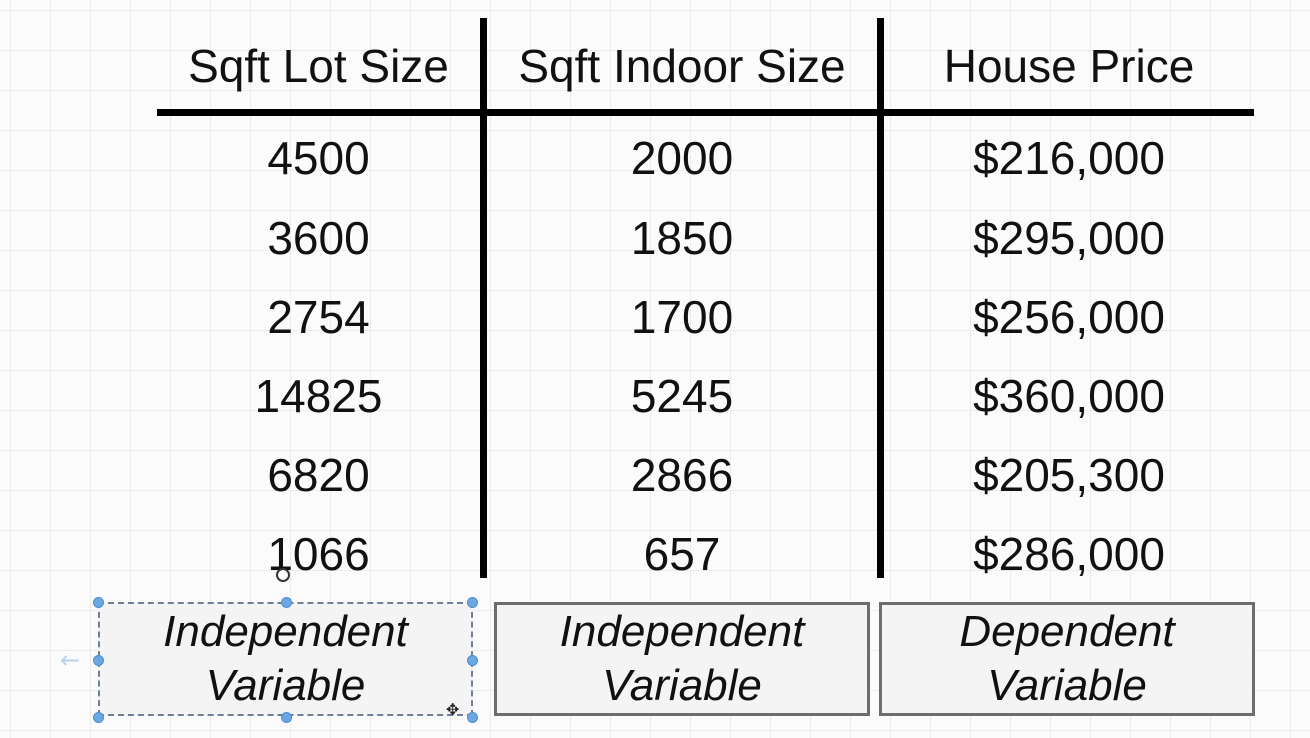 The width and height of the screenshot is (1310, 738). I want to click on resize-handle-top-left, so click(98, 602).